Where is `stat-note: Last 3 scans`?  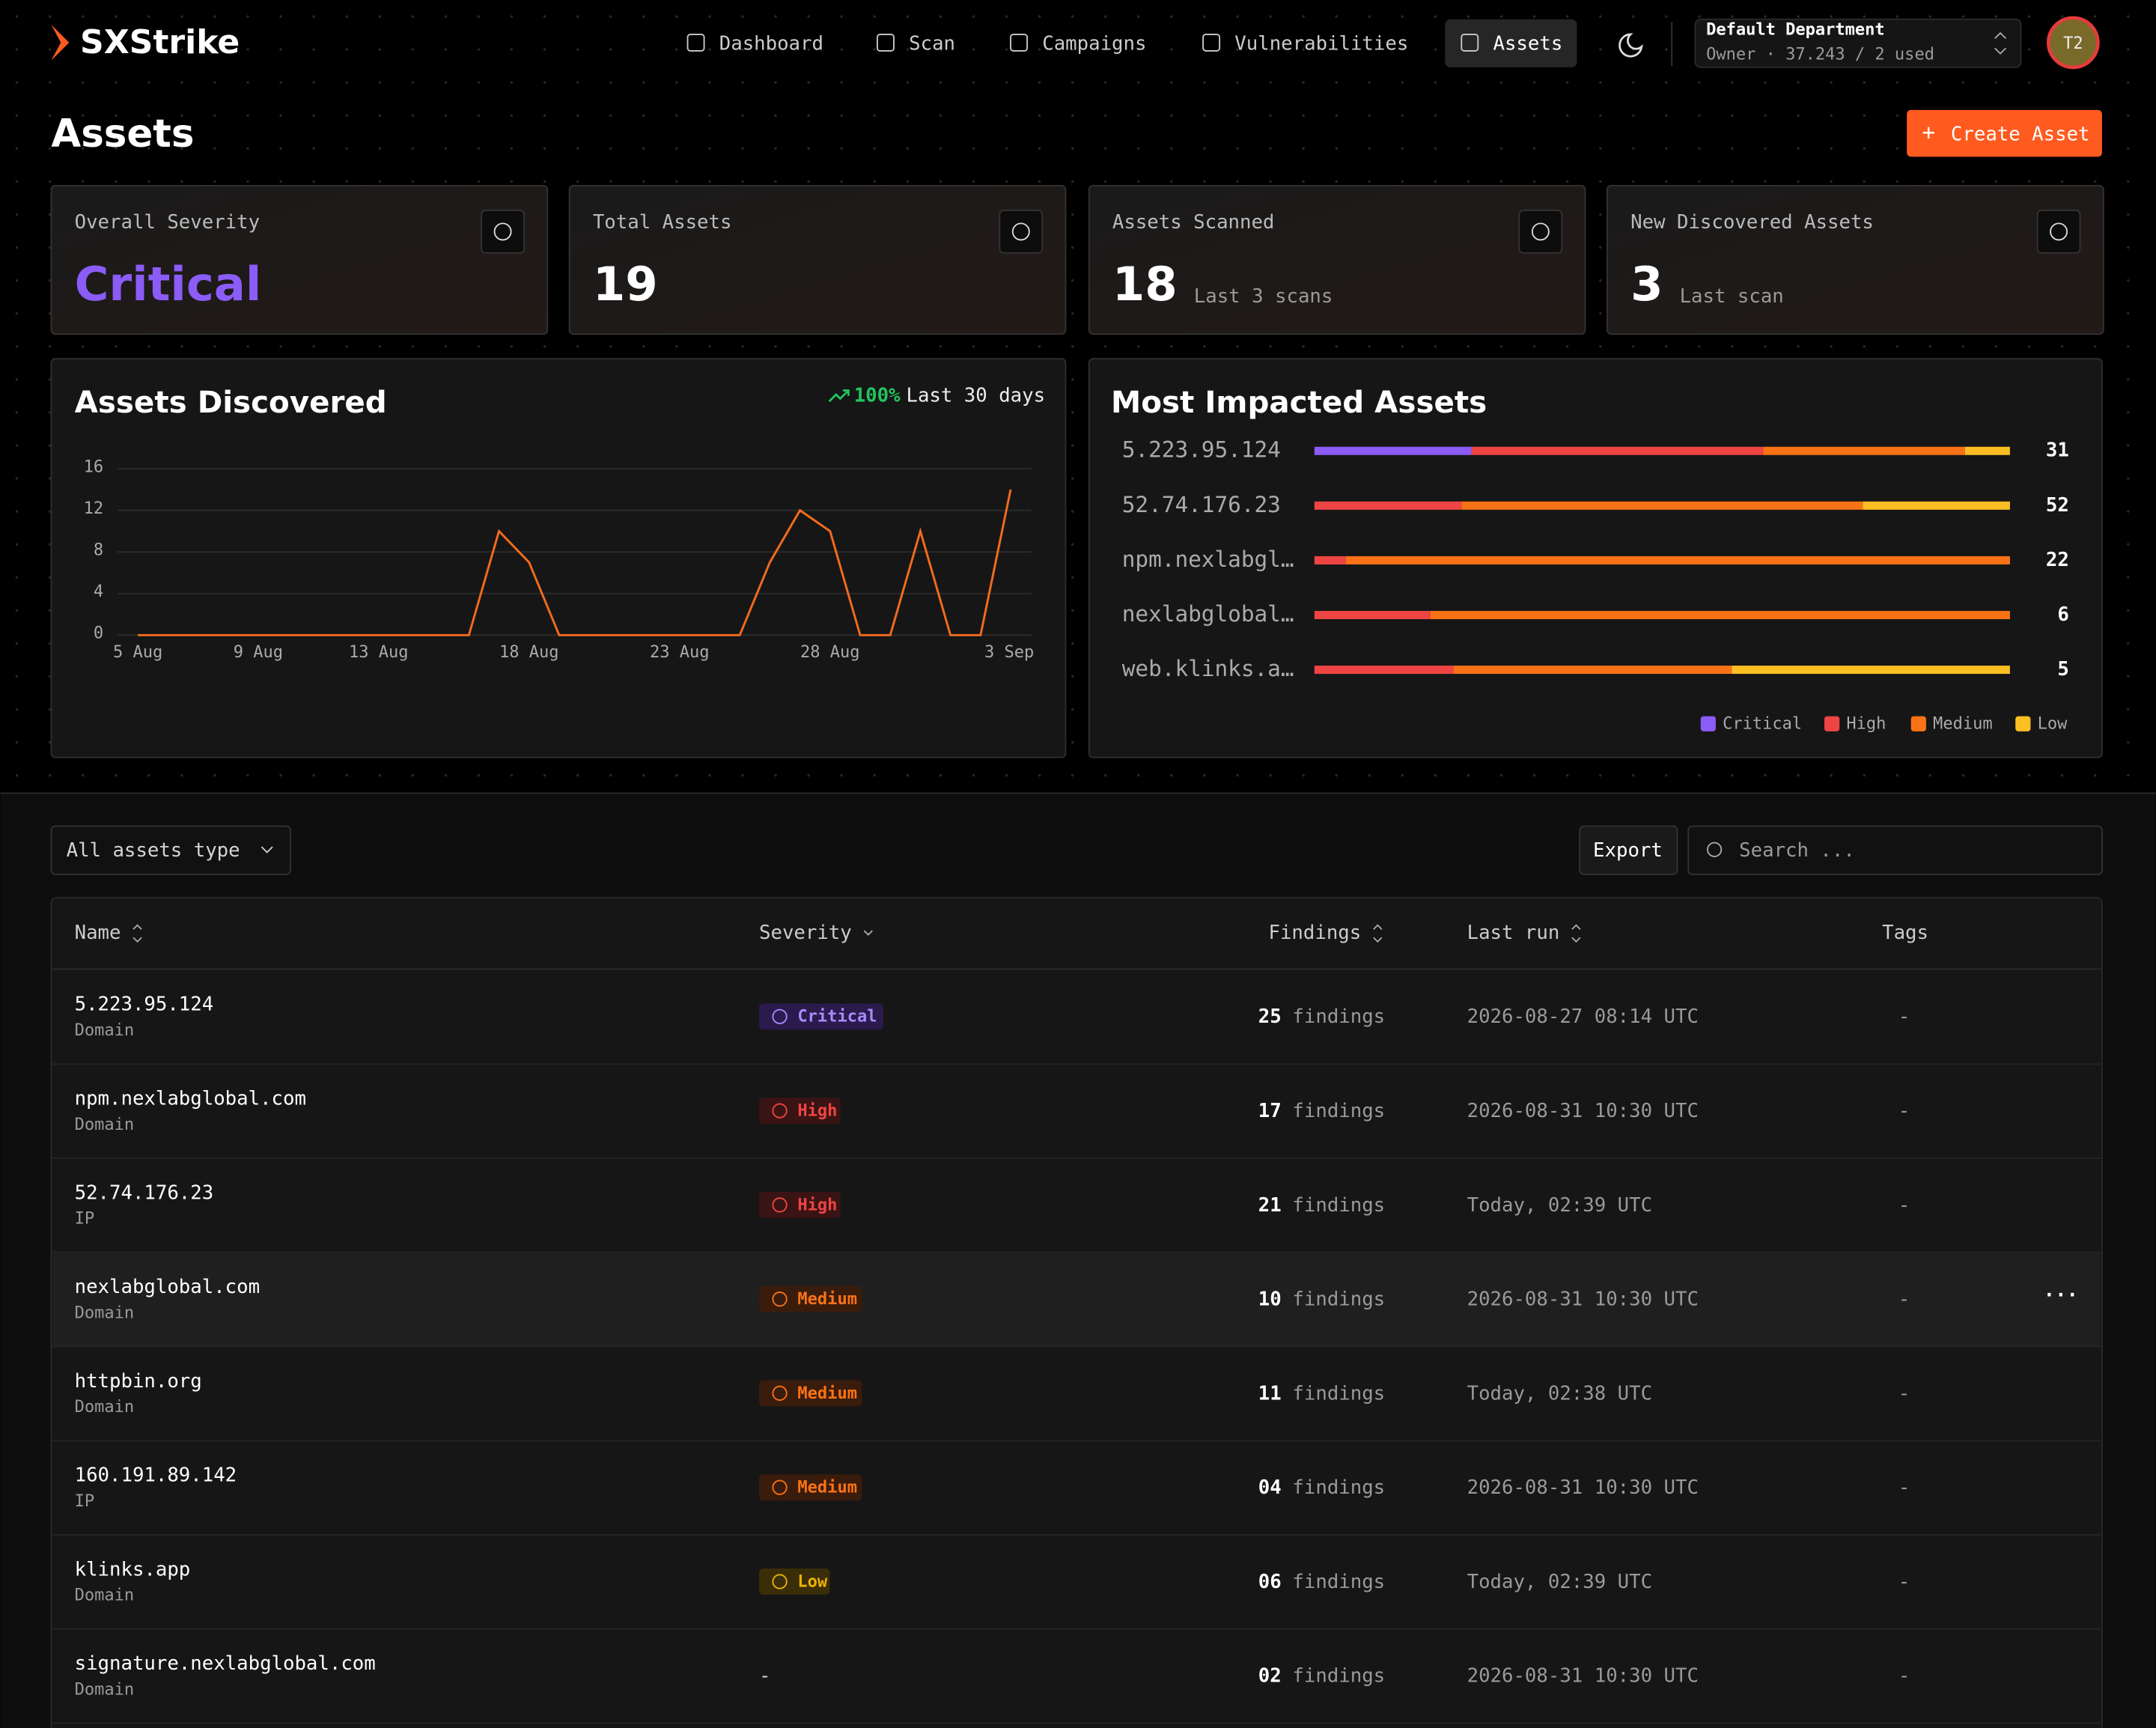 stat-note: Last 3 scans is located at coordinates (1263, 296).